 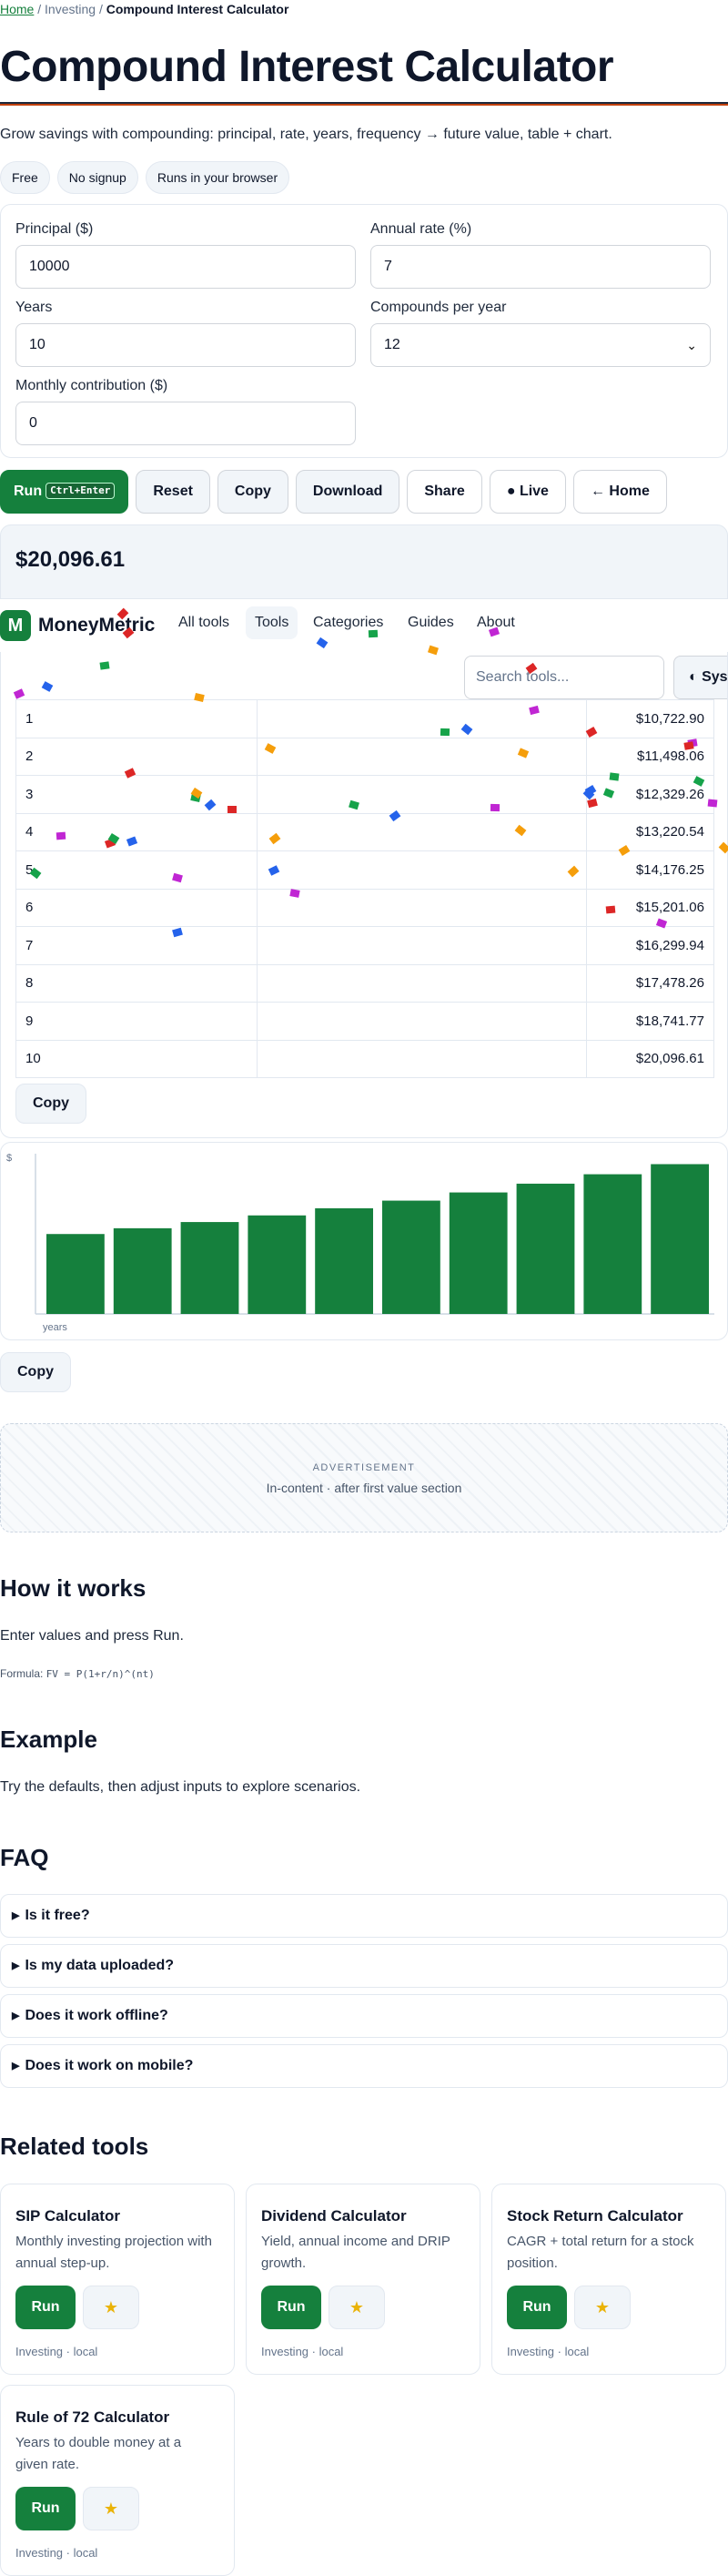 I want to click on nav-guides: Guides, so click(x=431, y=622).